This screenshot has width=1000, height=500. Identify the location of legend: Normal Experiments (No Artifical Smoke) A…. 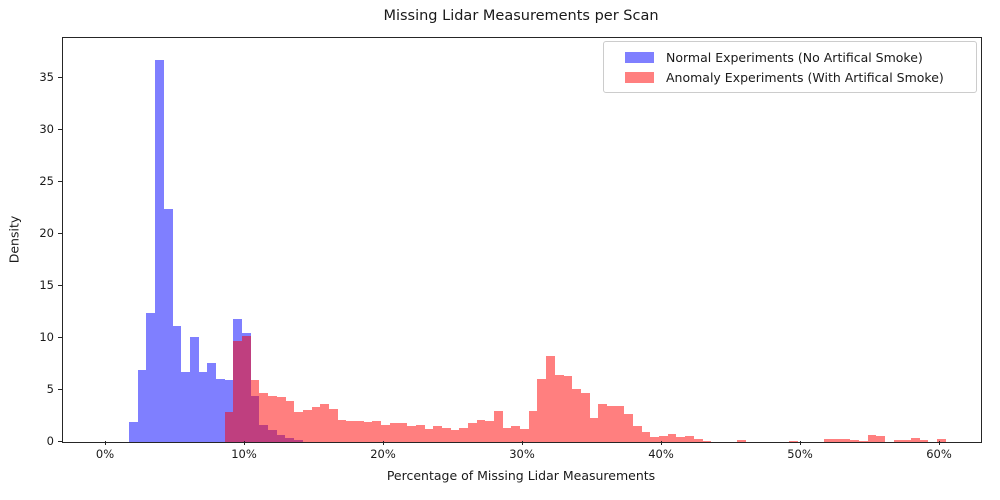
(790, 67).